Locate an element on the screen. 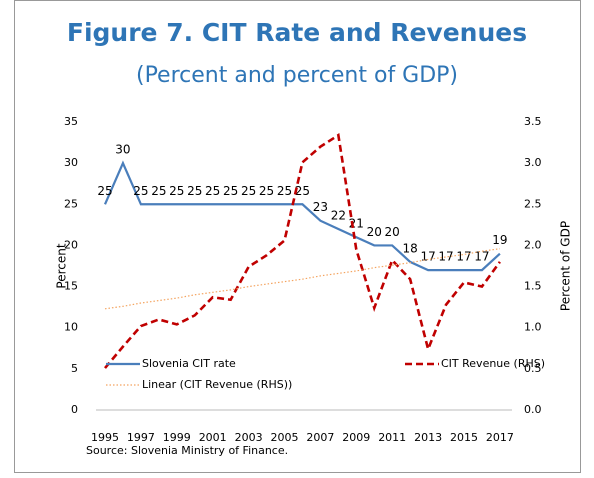 The height and width of the screenshot is (478, 594). x-tick-label: 2009 is located at coordinates (356, 437).